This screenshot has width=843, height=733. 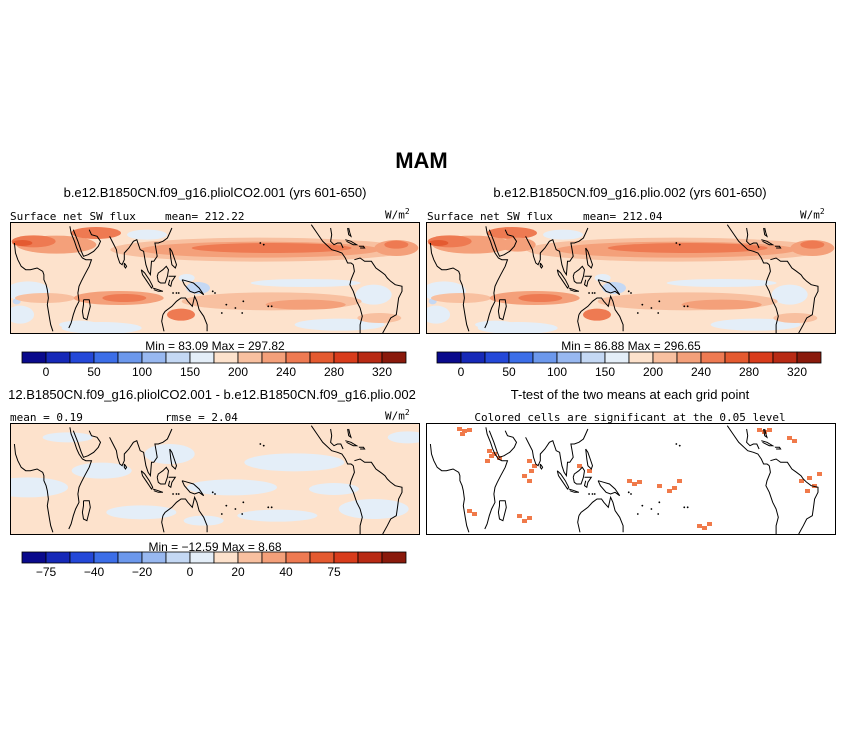 I want to click on panel3-map, so click(x=215, y=479).